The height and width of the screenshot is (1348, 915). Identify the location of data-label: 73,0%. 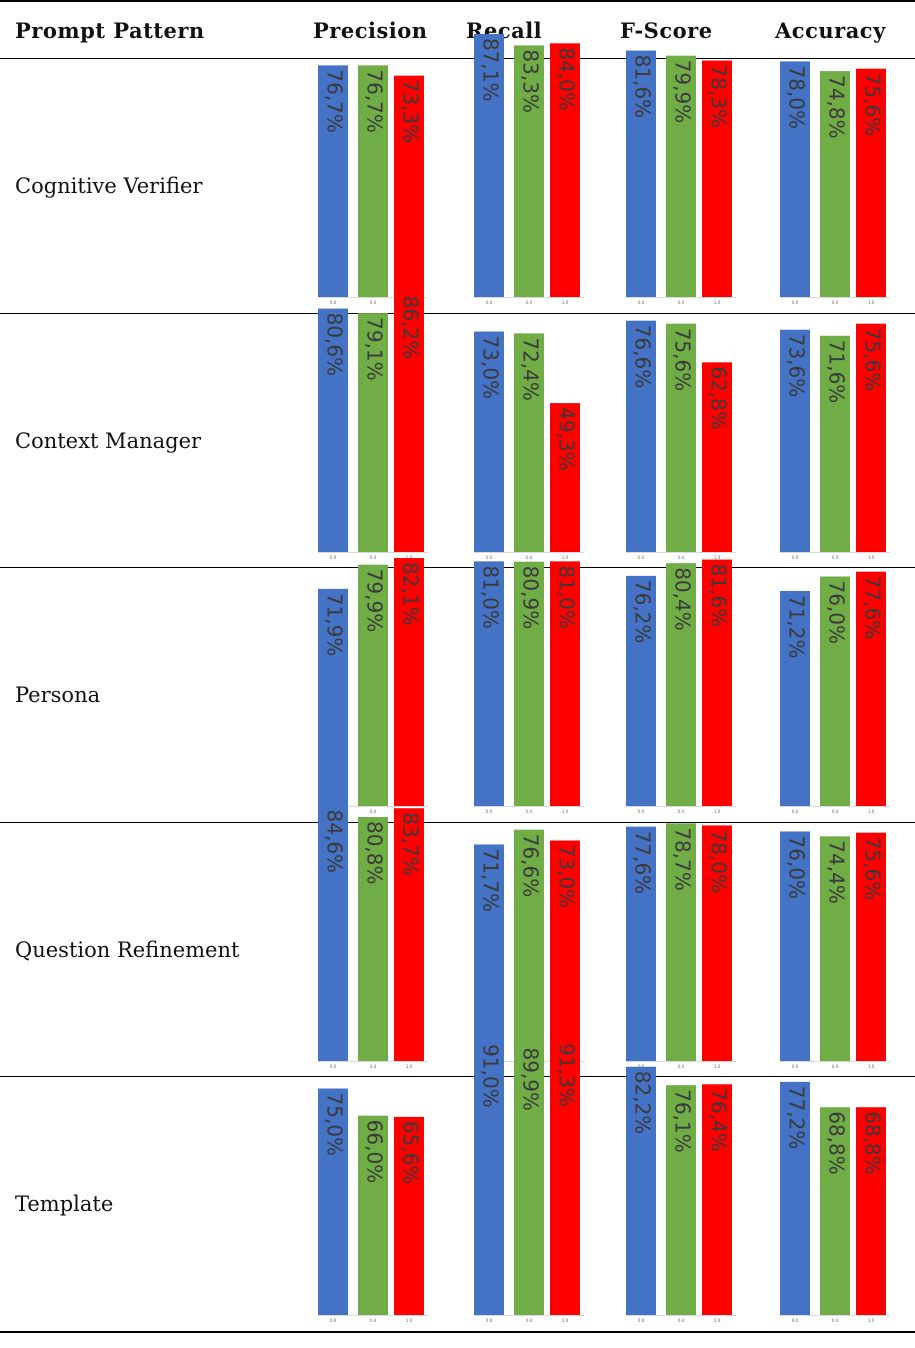
(567, 876).